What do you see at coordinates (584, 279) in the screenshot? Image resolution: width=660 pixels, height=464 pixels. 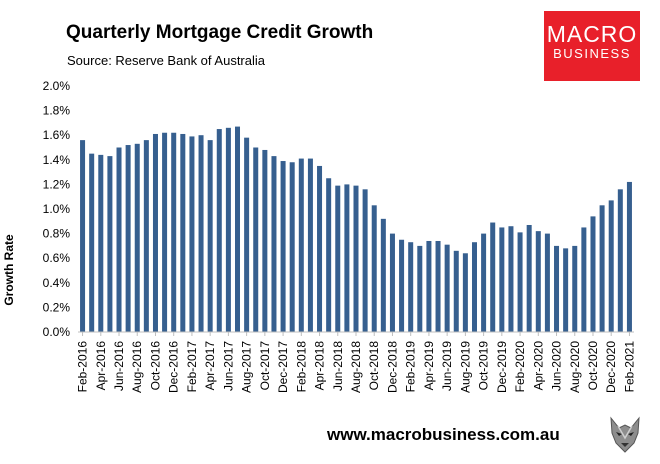 I see `bar-sep-2020` at bounding box center [584, 279].